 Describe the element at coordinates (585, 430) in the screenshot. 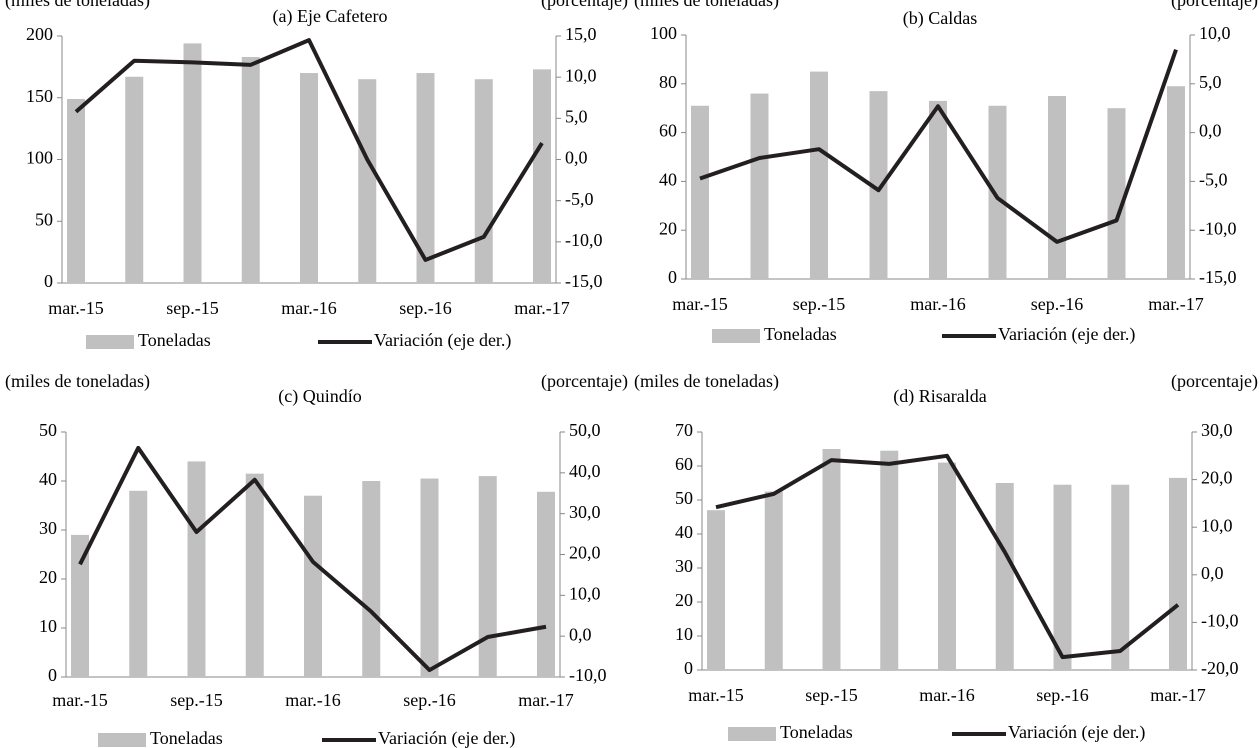

I see `y2-tick-label: 50,0` at that location.